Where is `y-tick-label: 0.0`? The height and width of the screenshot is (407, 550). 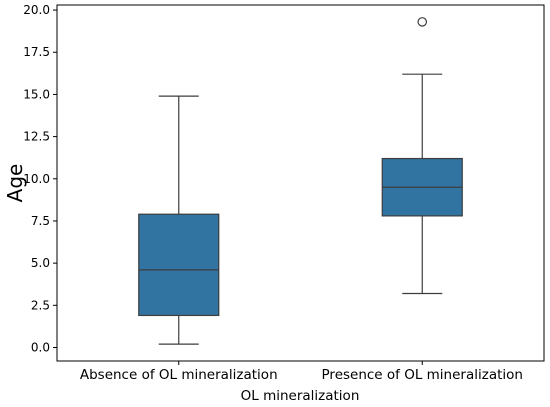 y-tick-label: 0.0 is located at coordinates (40, 348).